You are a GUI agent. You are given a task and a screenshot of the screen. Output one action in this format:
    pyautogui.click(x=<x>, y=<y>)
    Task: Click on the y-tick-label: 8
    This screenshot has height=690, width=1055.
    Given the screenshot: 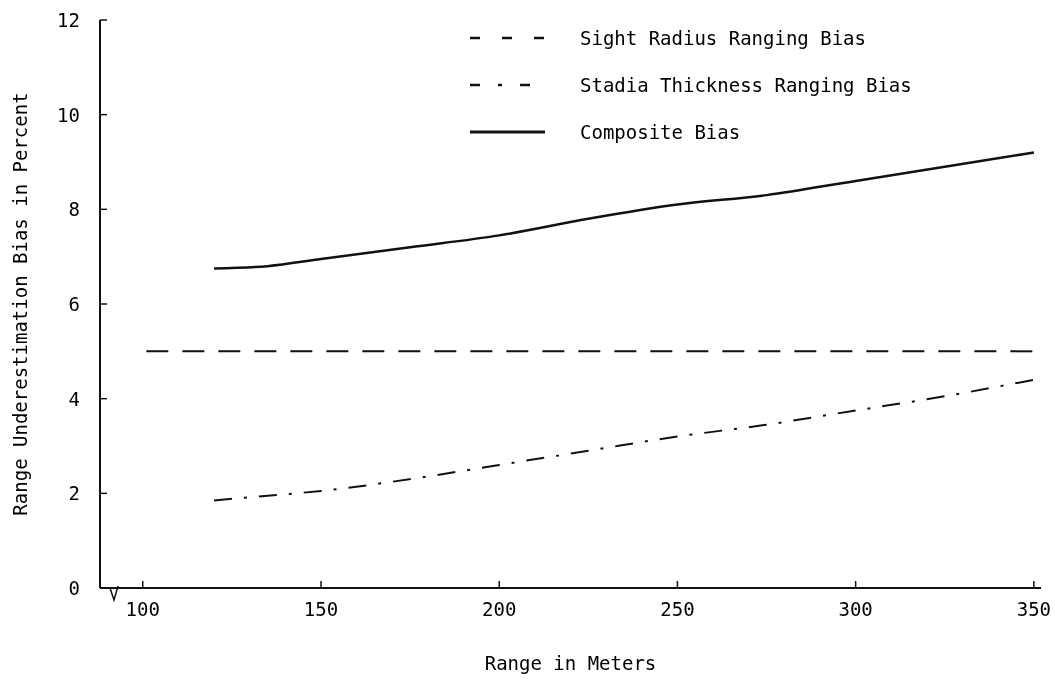 What is the action you would take?
    pyautogui.click(x=74, y=209)
    